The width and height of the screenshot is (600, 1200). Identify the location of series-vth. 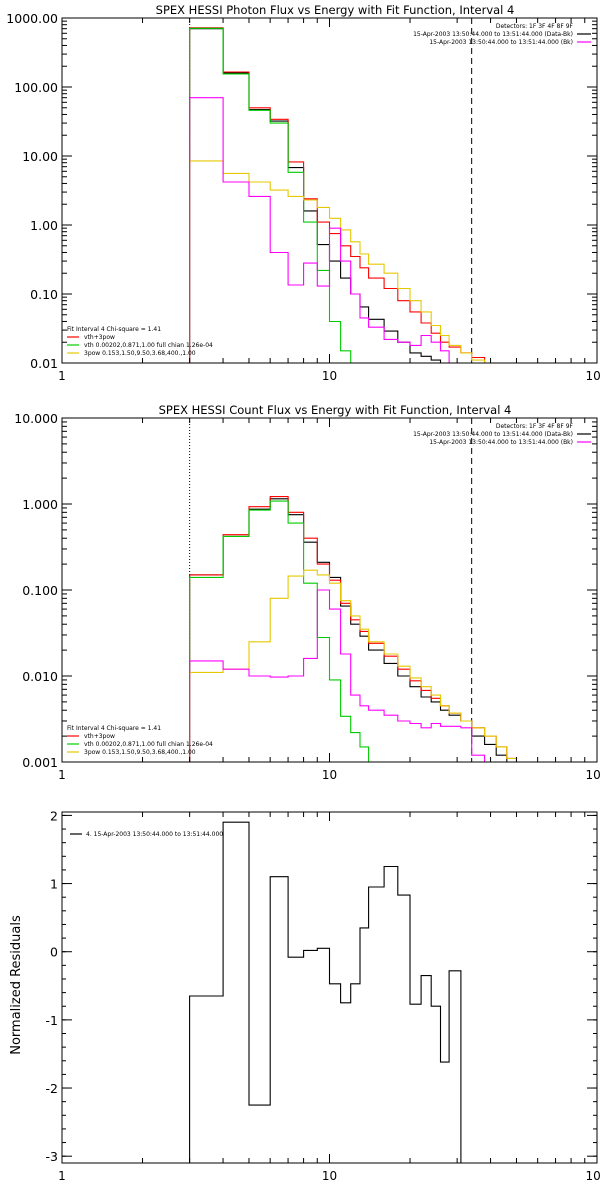
(353, 631).